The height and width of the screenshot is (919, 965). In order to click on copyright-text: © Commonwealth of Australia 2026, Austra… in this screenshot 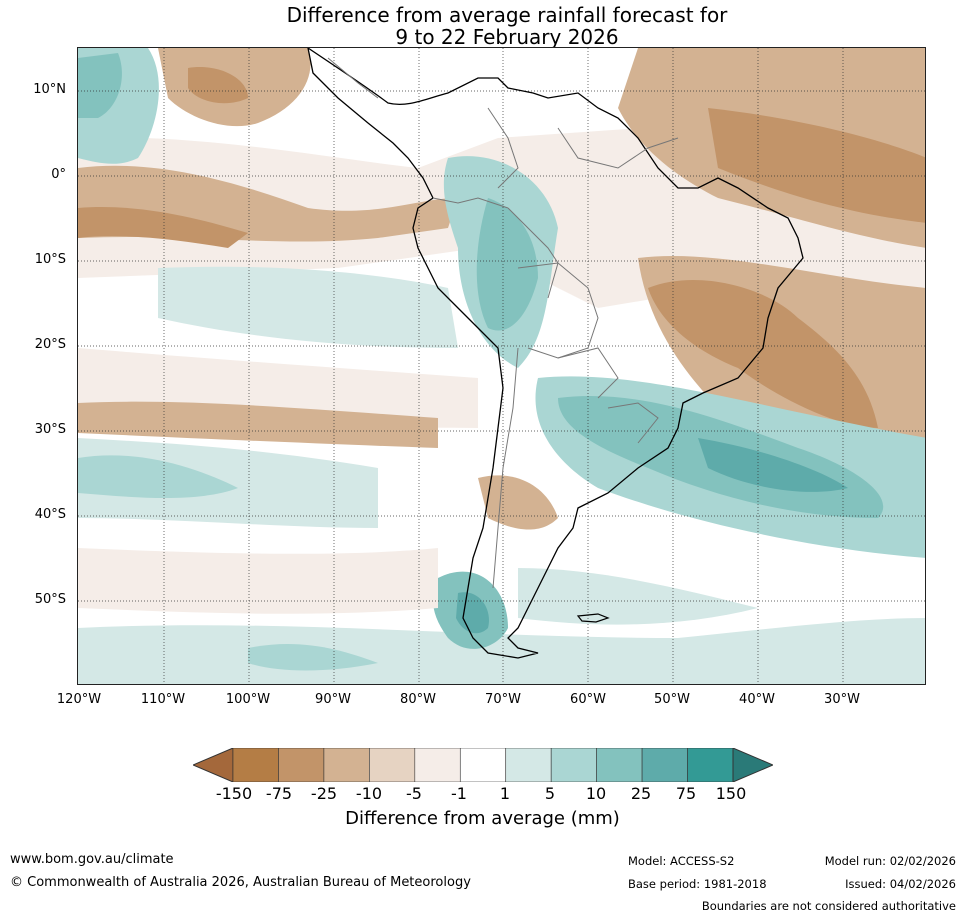, I will do `click(240, 882)`.